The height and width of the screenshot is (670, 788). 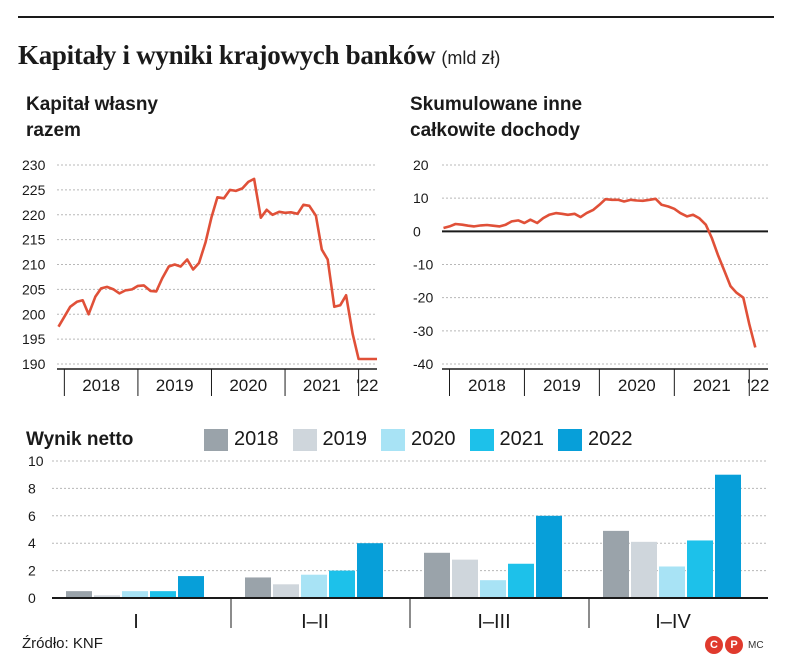 I want to click on capital-xtick-label: '22, so click(x=367, y=385).